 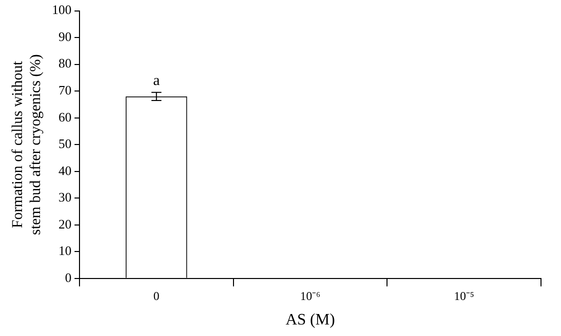 I want to click on y-tick-label: 40, so click(x=65, y=170).